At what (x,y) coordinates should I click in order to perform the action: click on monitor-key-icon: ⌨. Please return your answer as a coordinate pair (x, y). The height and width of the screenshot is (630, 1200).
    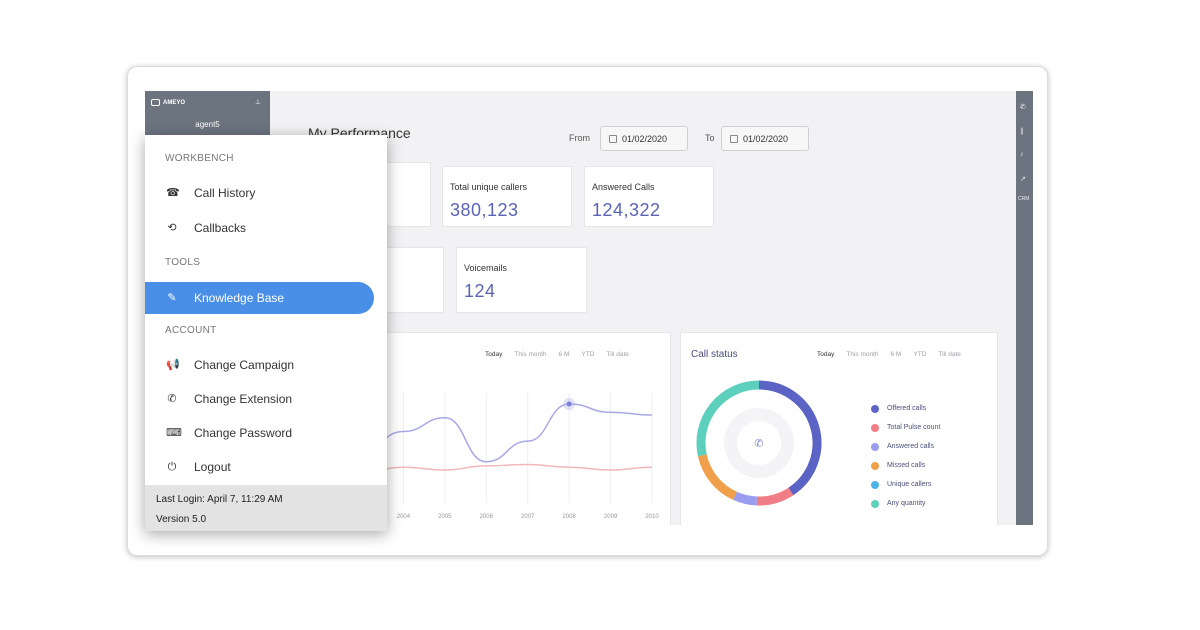
    Looking at the image, I should click on (174, 433).